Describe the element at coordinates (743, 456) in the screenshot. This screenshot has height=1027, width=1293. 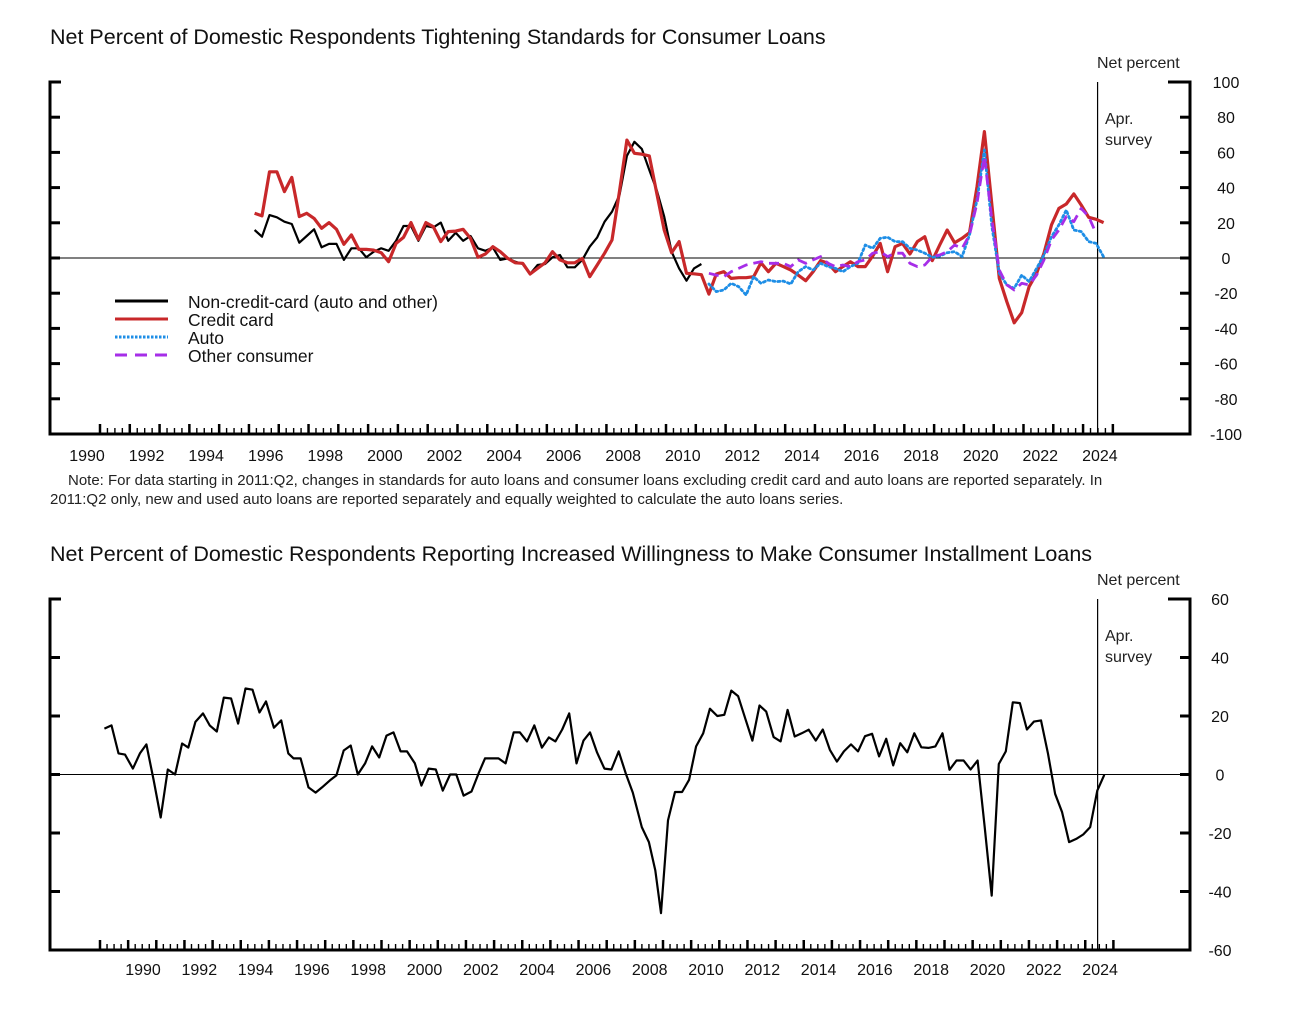
I see `chart1-xtick-label: 2012` at that location.